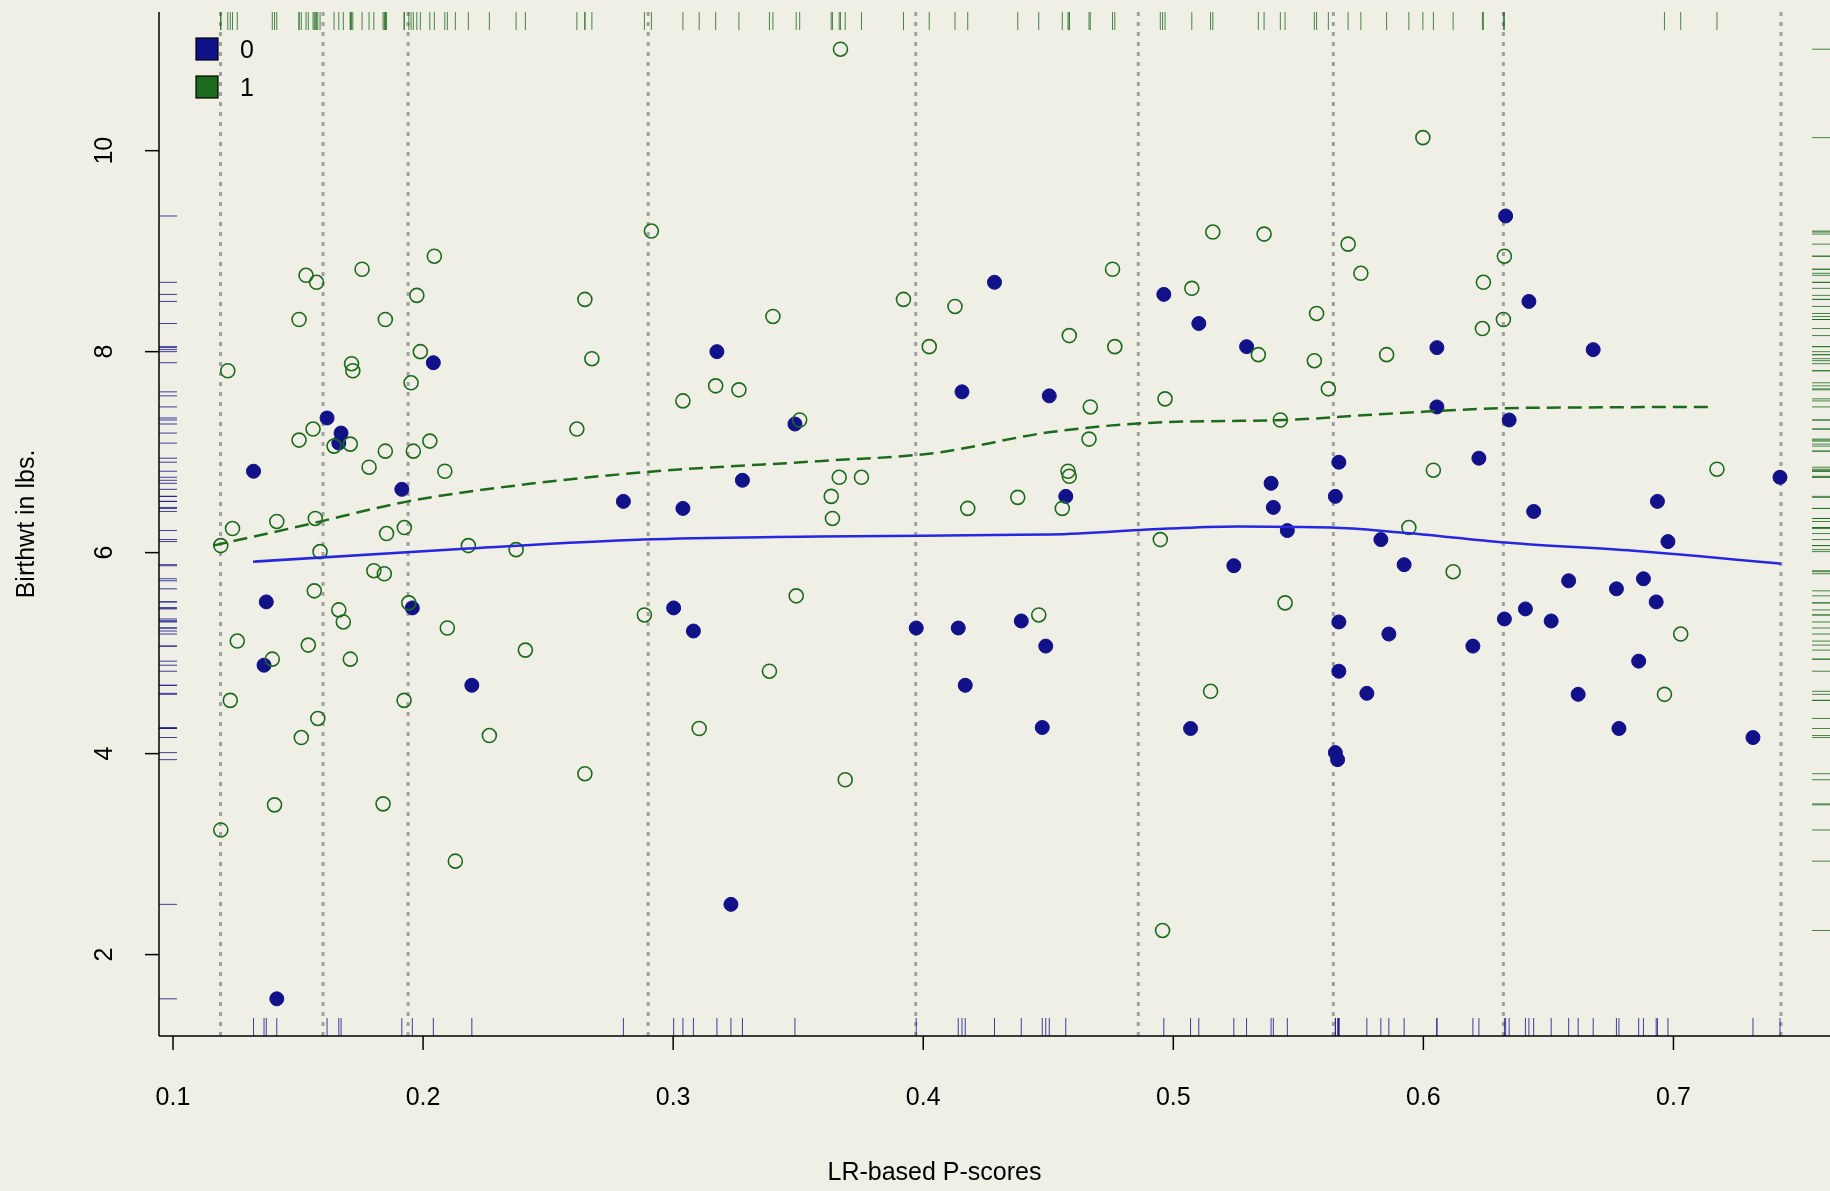 This screenshot has height=1191, width=1830. I want to click on y-tick-label: 8, so click(103, 351).